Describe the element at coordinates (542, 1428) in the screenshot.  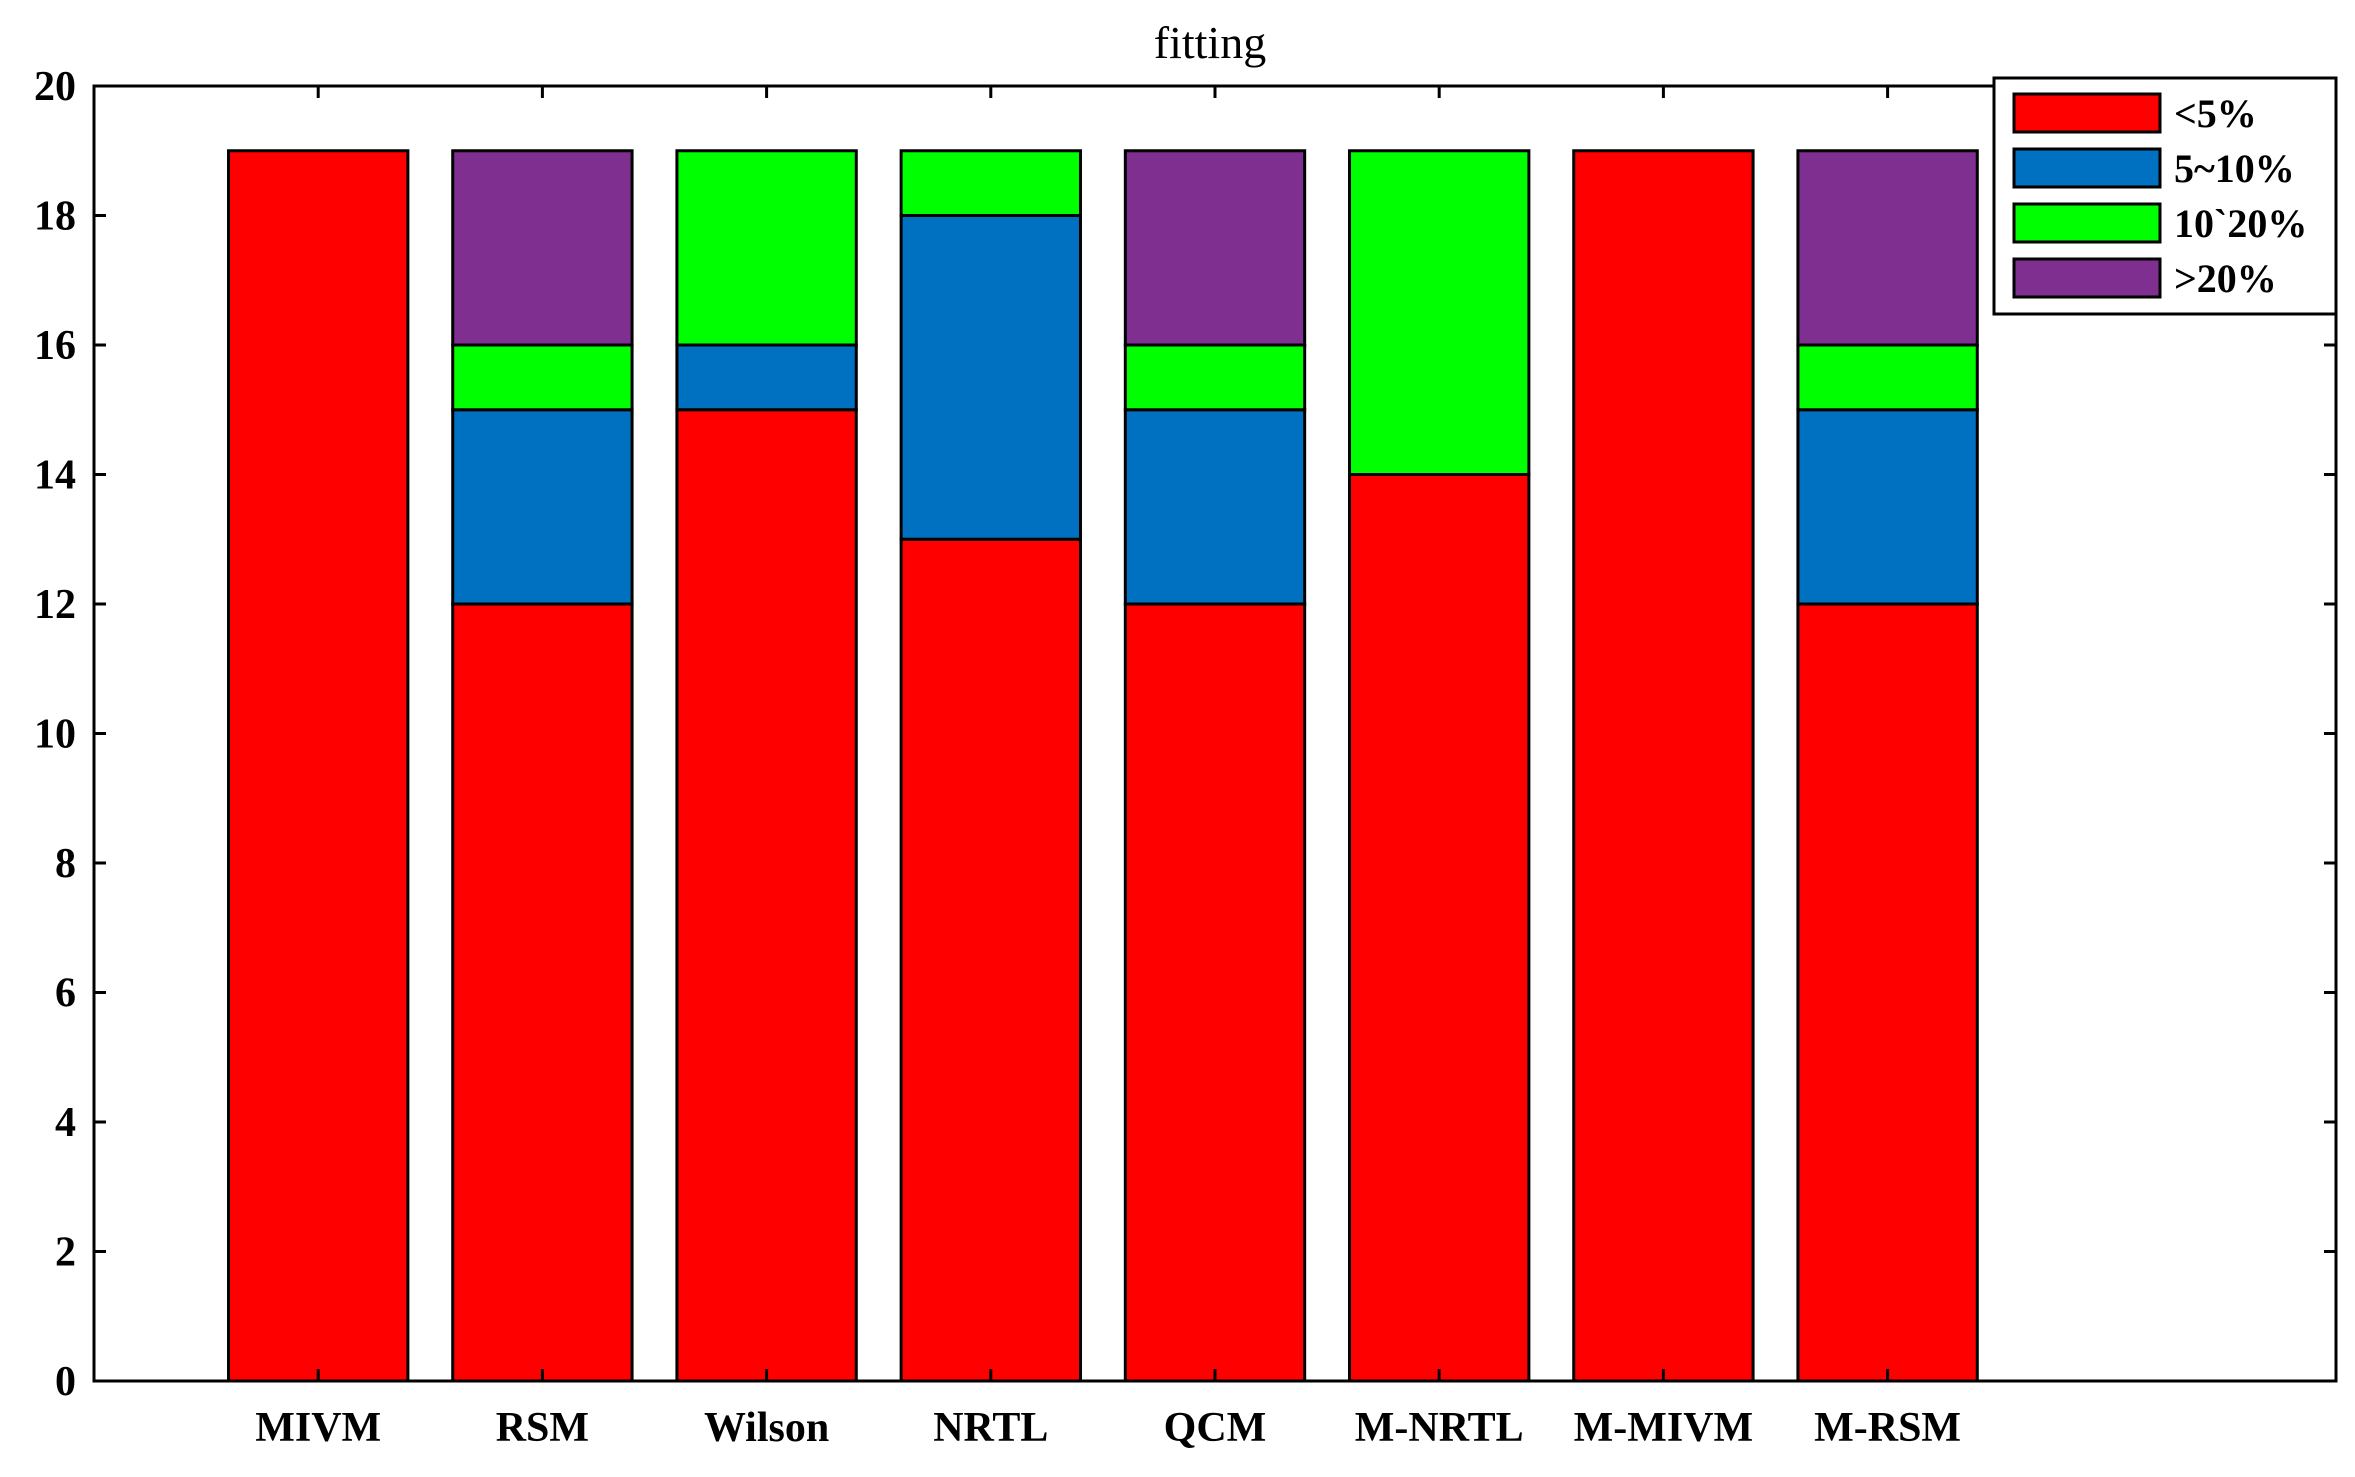
I see `x-tick-label: RSM` at that location.